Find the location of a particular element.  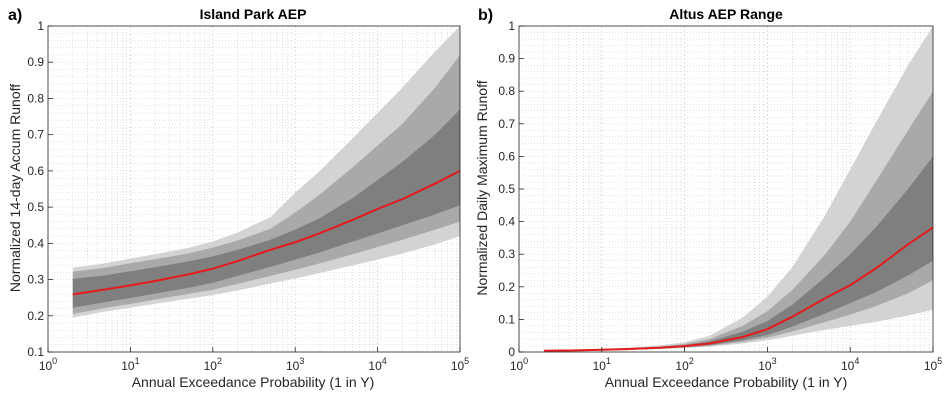

y-ticks-a: 0.1 0.2 0.3 0.4 0.5 0.6 0.7 0.8 0.9 1 is located at coordinates (40, 189).